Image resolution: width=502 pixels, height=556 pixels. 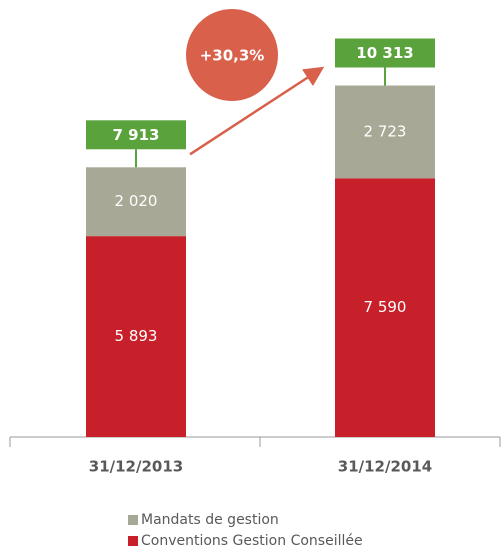 I want to click on x-tick-label: 31/12/2014, so click(x=385, y=467).